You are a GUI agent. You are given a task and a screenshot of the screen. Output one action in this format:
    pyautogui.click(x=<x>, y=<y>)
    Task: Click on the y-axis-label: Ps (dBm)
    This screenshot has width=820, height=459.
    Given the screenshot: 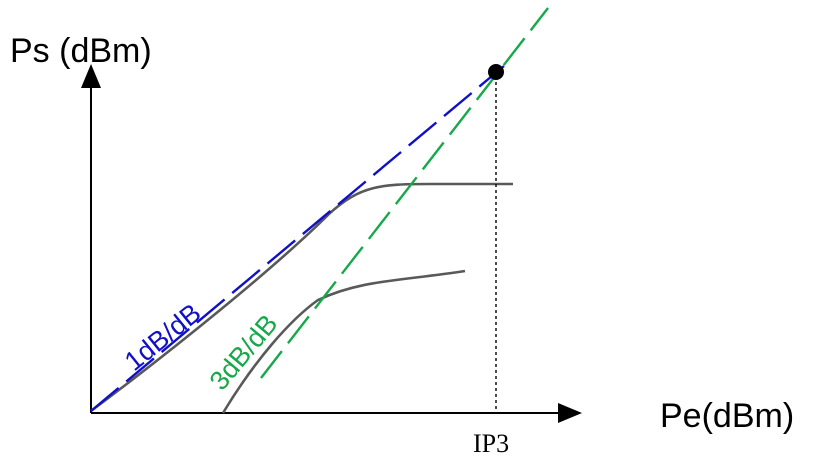 What is the action you would take?
    pyautogui.click(x=81, y=51)
    